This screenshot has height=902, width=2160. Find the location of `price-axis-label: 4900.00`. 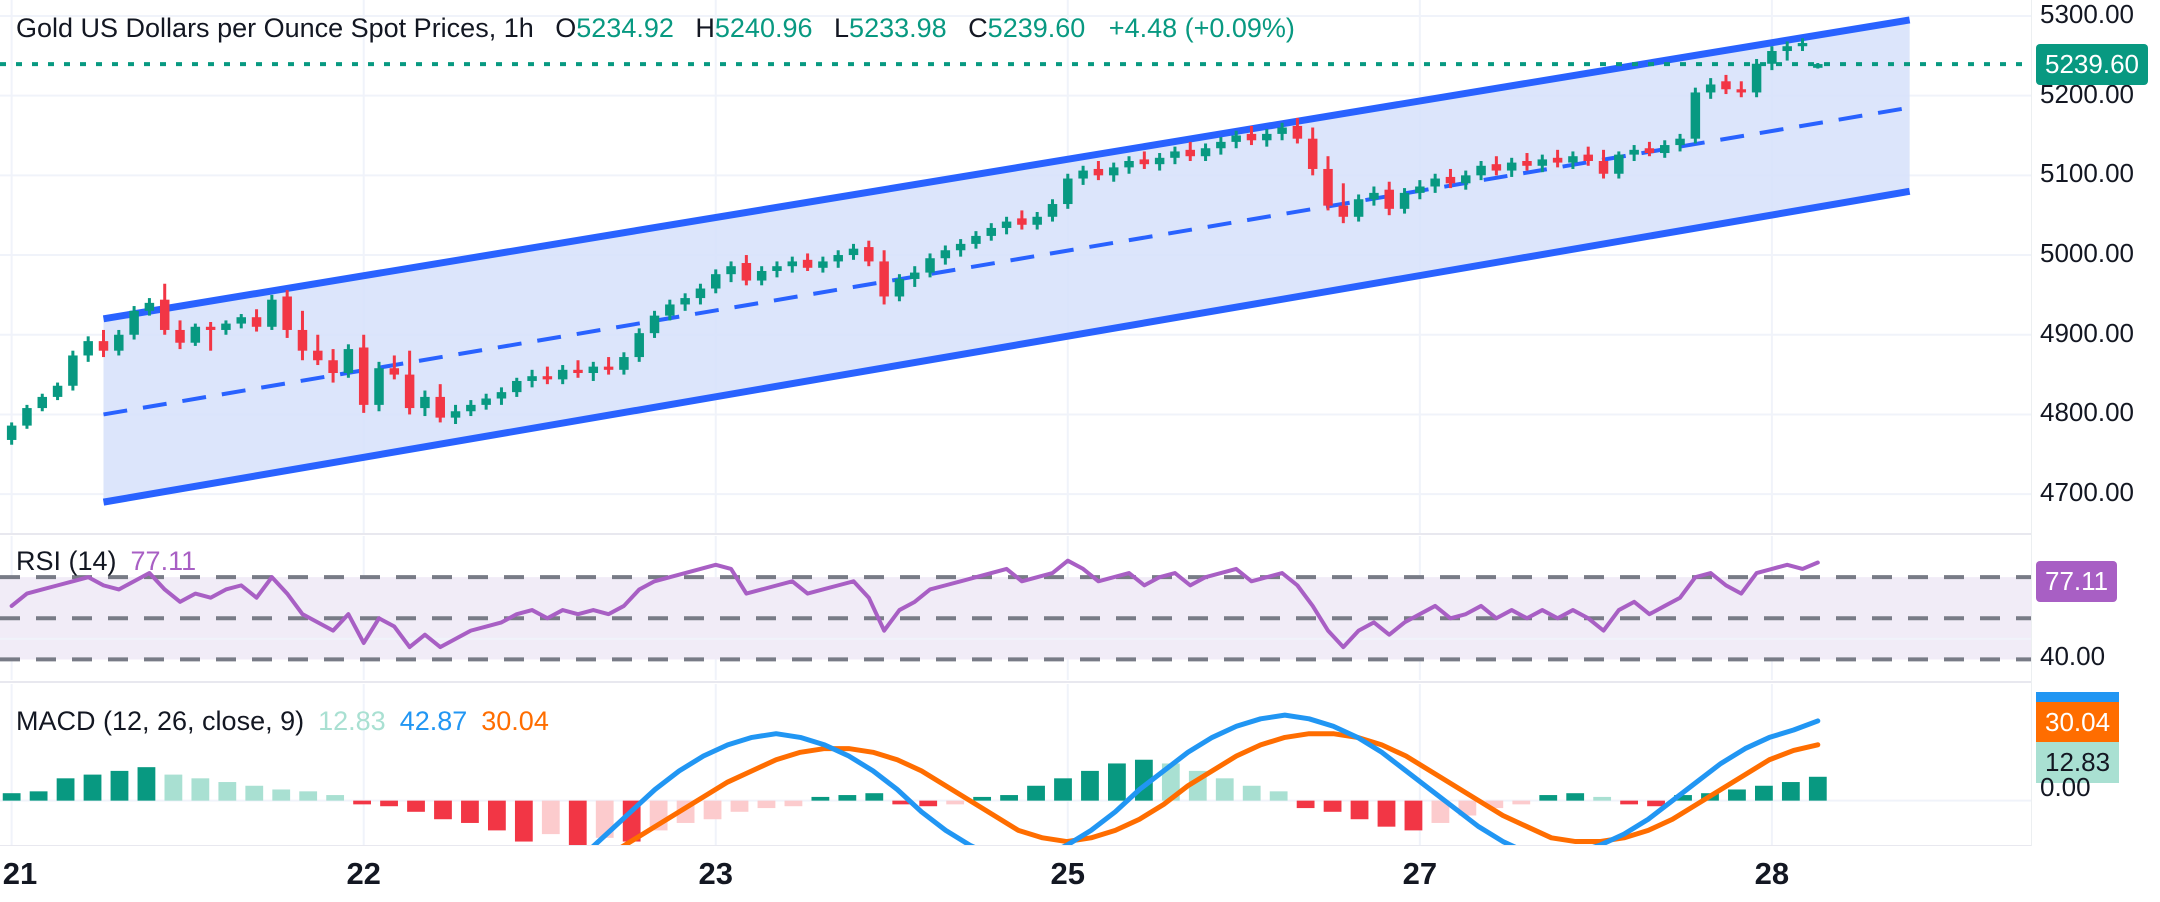

price-axis-label: 4900.00 is located at coordinates (2087, 332).